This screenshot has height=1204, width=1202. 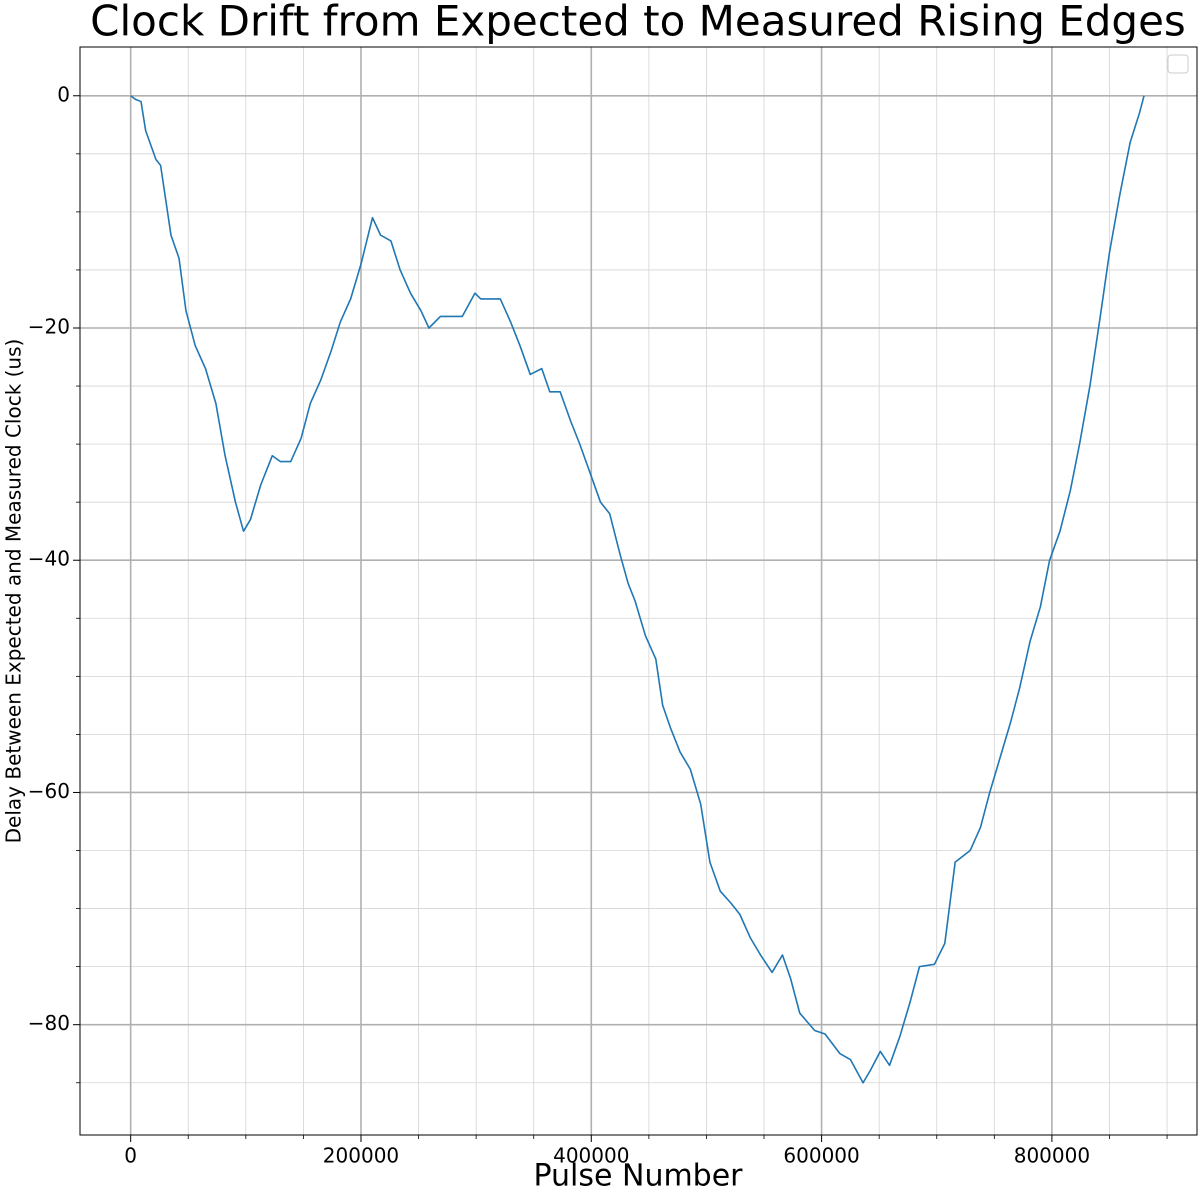 What do you see at coordinates (49, 559) in the screenshot?
I see `y-tick-label: −40` at bounding box center [49, 559].